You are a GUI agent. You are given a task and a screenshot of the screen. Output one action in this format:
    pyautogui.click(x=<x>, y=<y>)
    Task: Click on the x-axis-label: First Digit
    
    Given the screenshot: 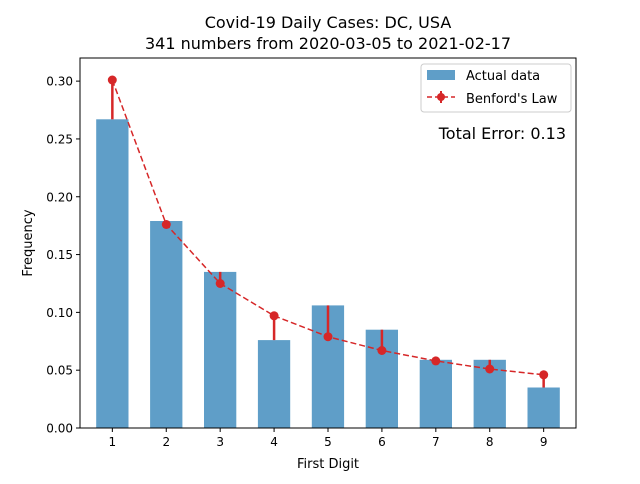 What is the action you would take?
    pyautogui.click(x=328, y=464)
    